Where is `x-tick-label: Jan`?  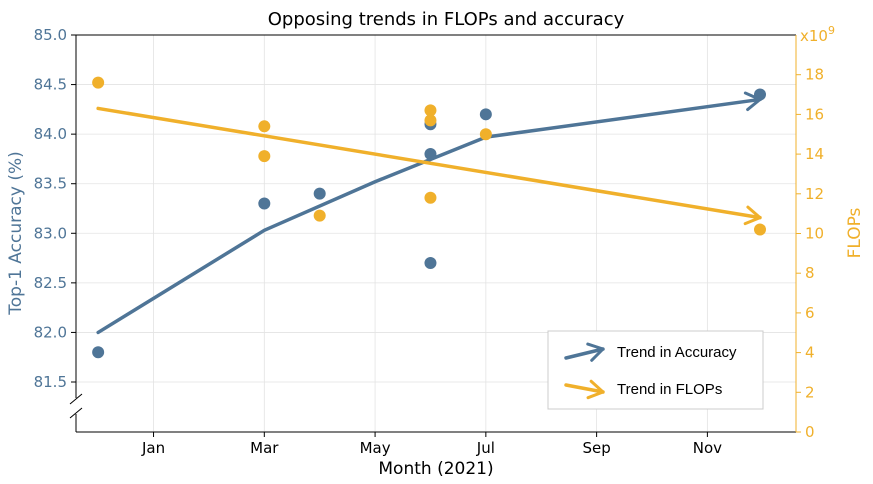 x-tick-label: Jan is located at coordinates (153, 448).